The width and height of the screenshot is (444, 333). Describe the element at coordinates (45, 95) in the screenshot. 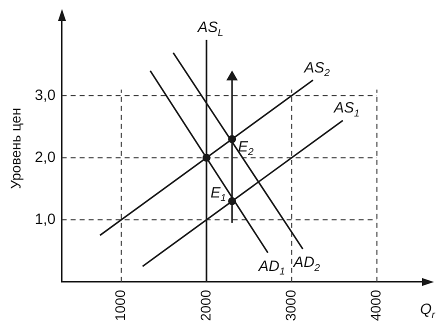

I see `y-tick-label: 3,0` at that location.